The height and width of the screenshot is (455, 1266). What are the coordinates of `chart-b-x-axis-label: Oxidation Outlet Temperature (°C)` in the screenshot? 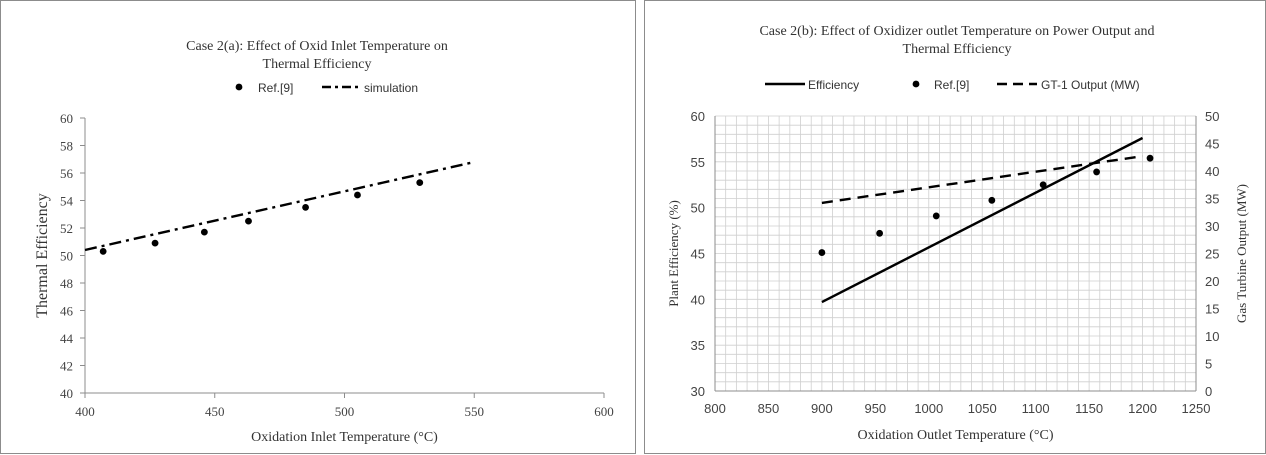 It's located at (955, 435).